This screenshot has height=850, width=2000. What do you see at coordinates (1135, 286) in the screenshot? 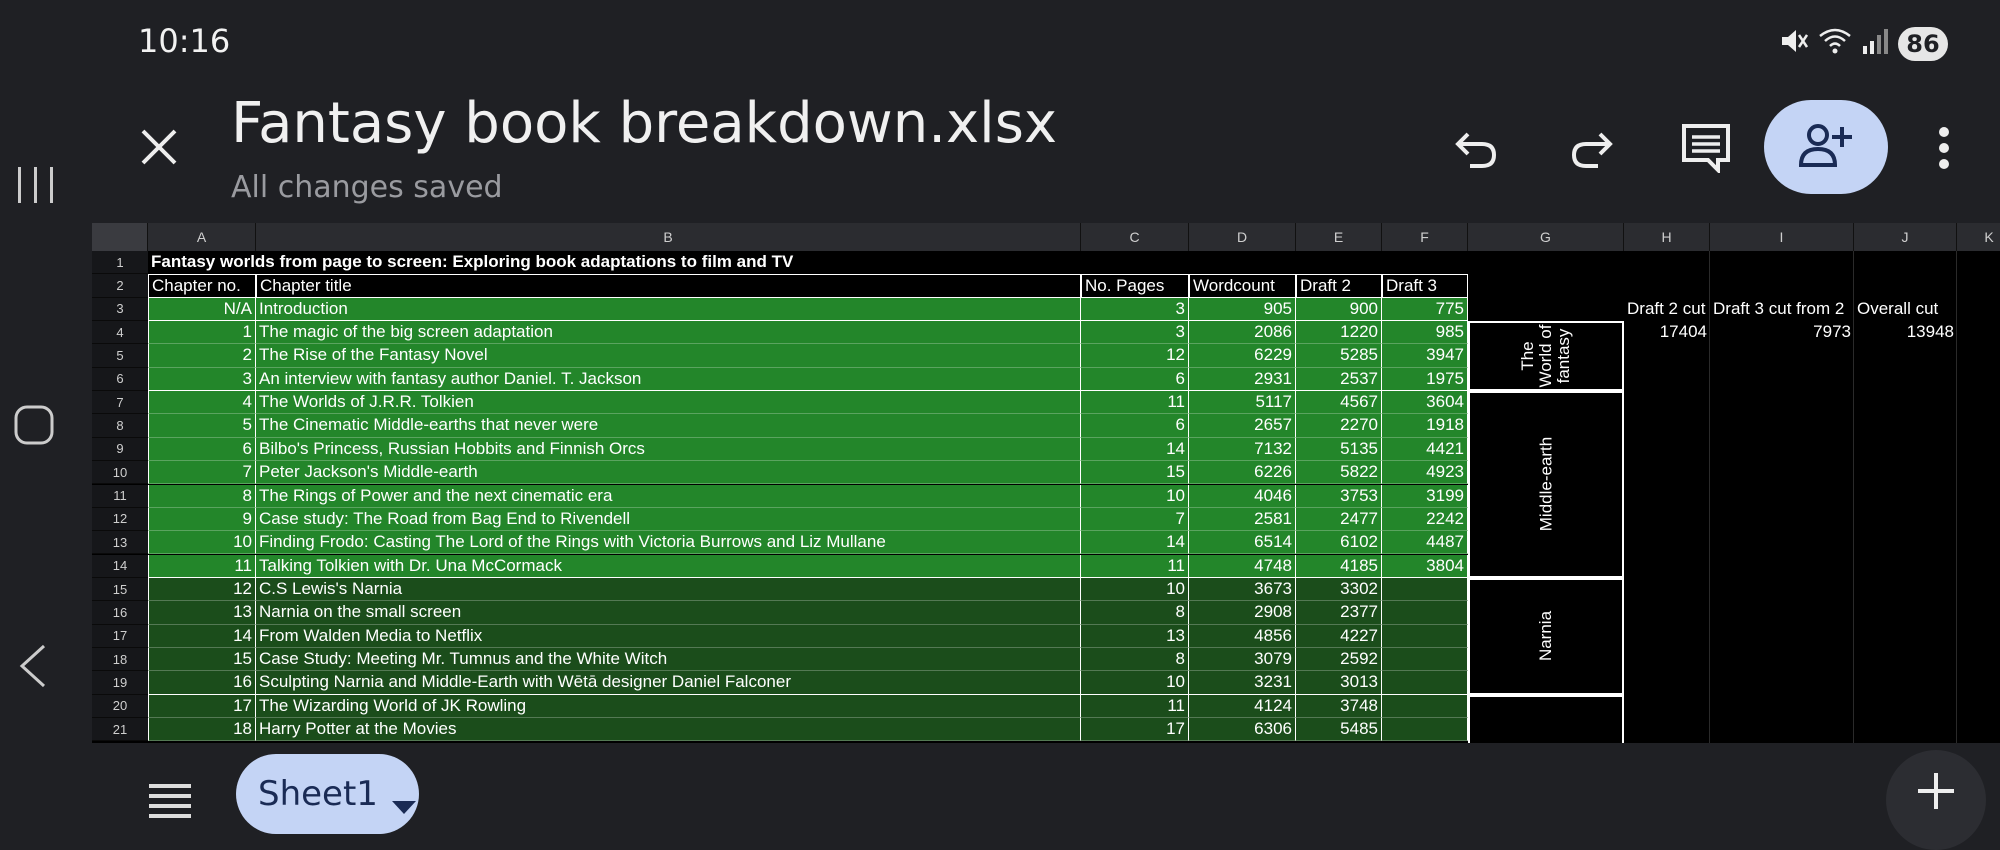
I see `header-cell-c: No. Pages` at bounding box center [1135, 286].